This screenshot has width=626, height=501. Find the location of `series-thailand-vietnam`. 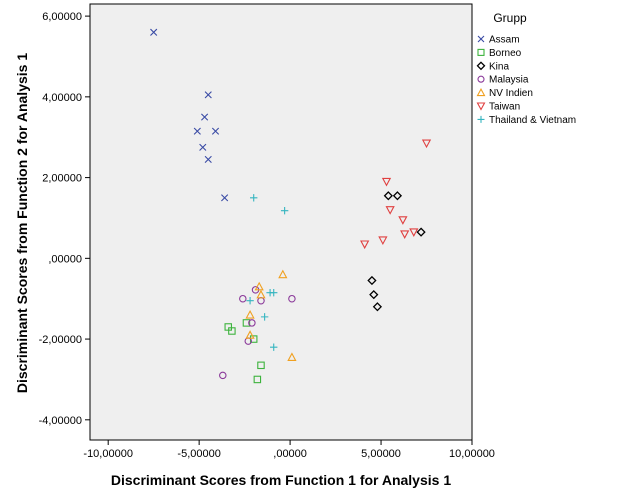

series-thailand-vietnam is located at coordinates (267, 272).